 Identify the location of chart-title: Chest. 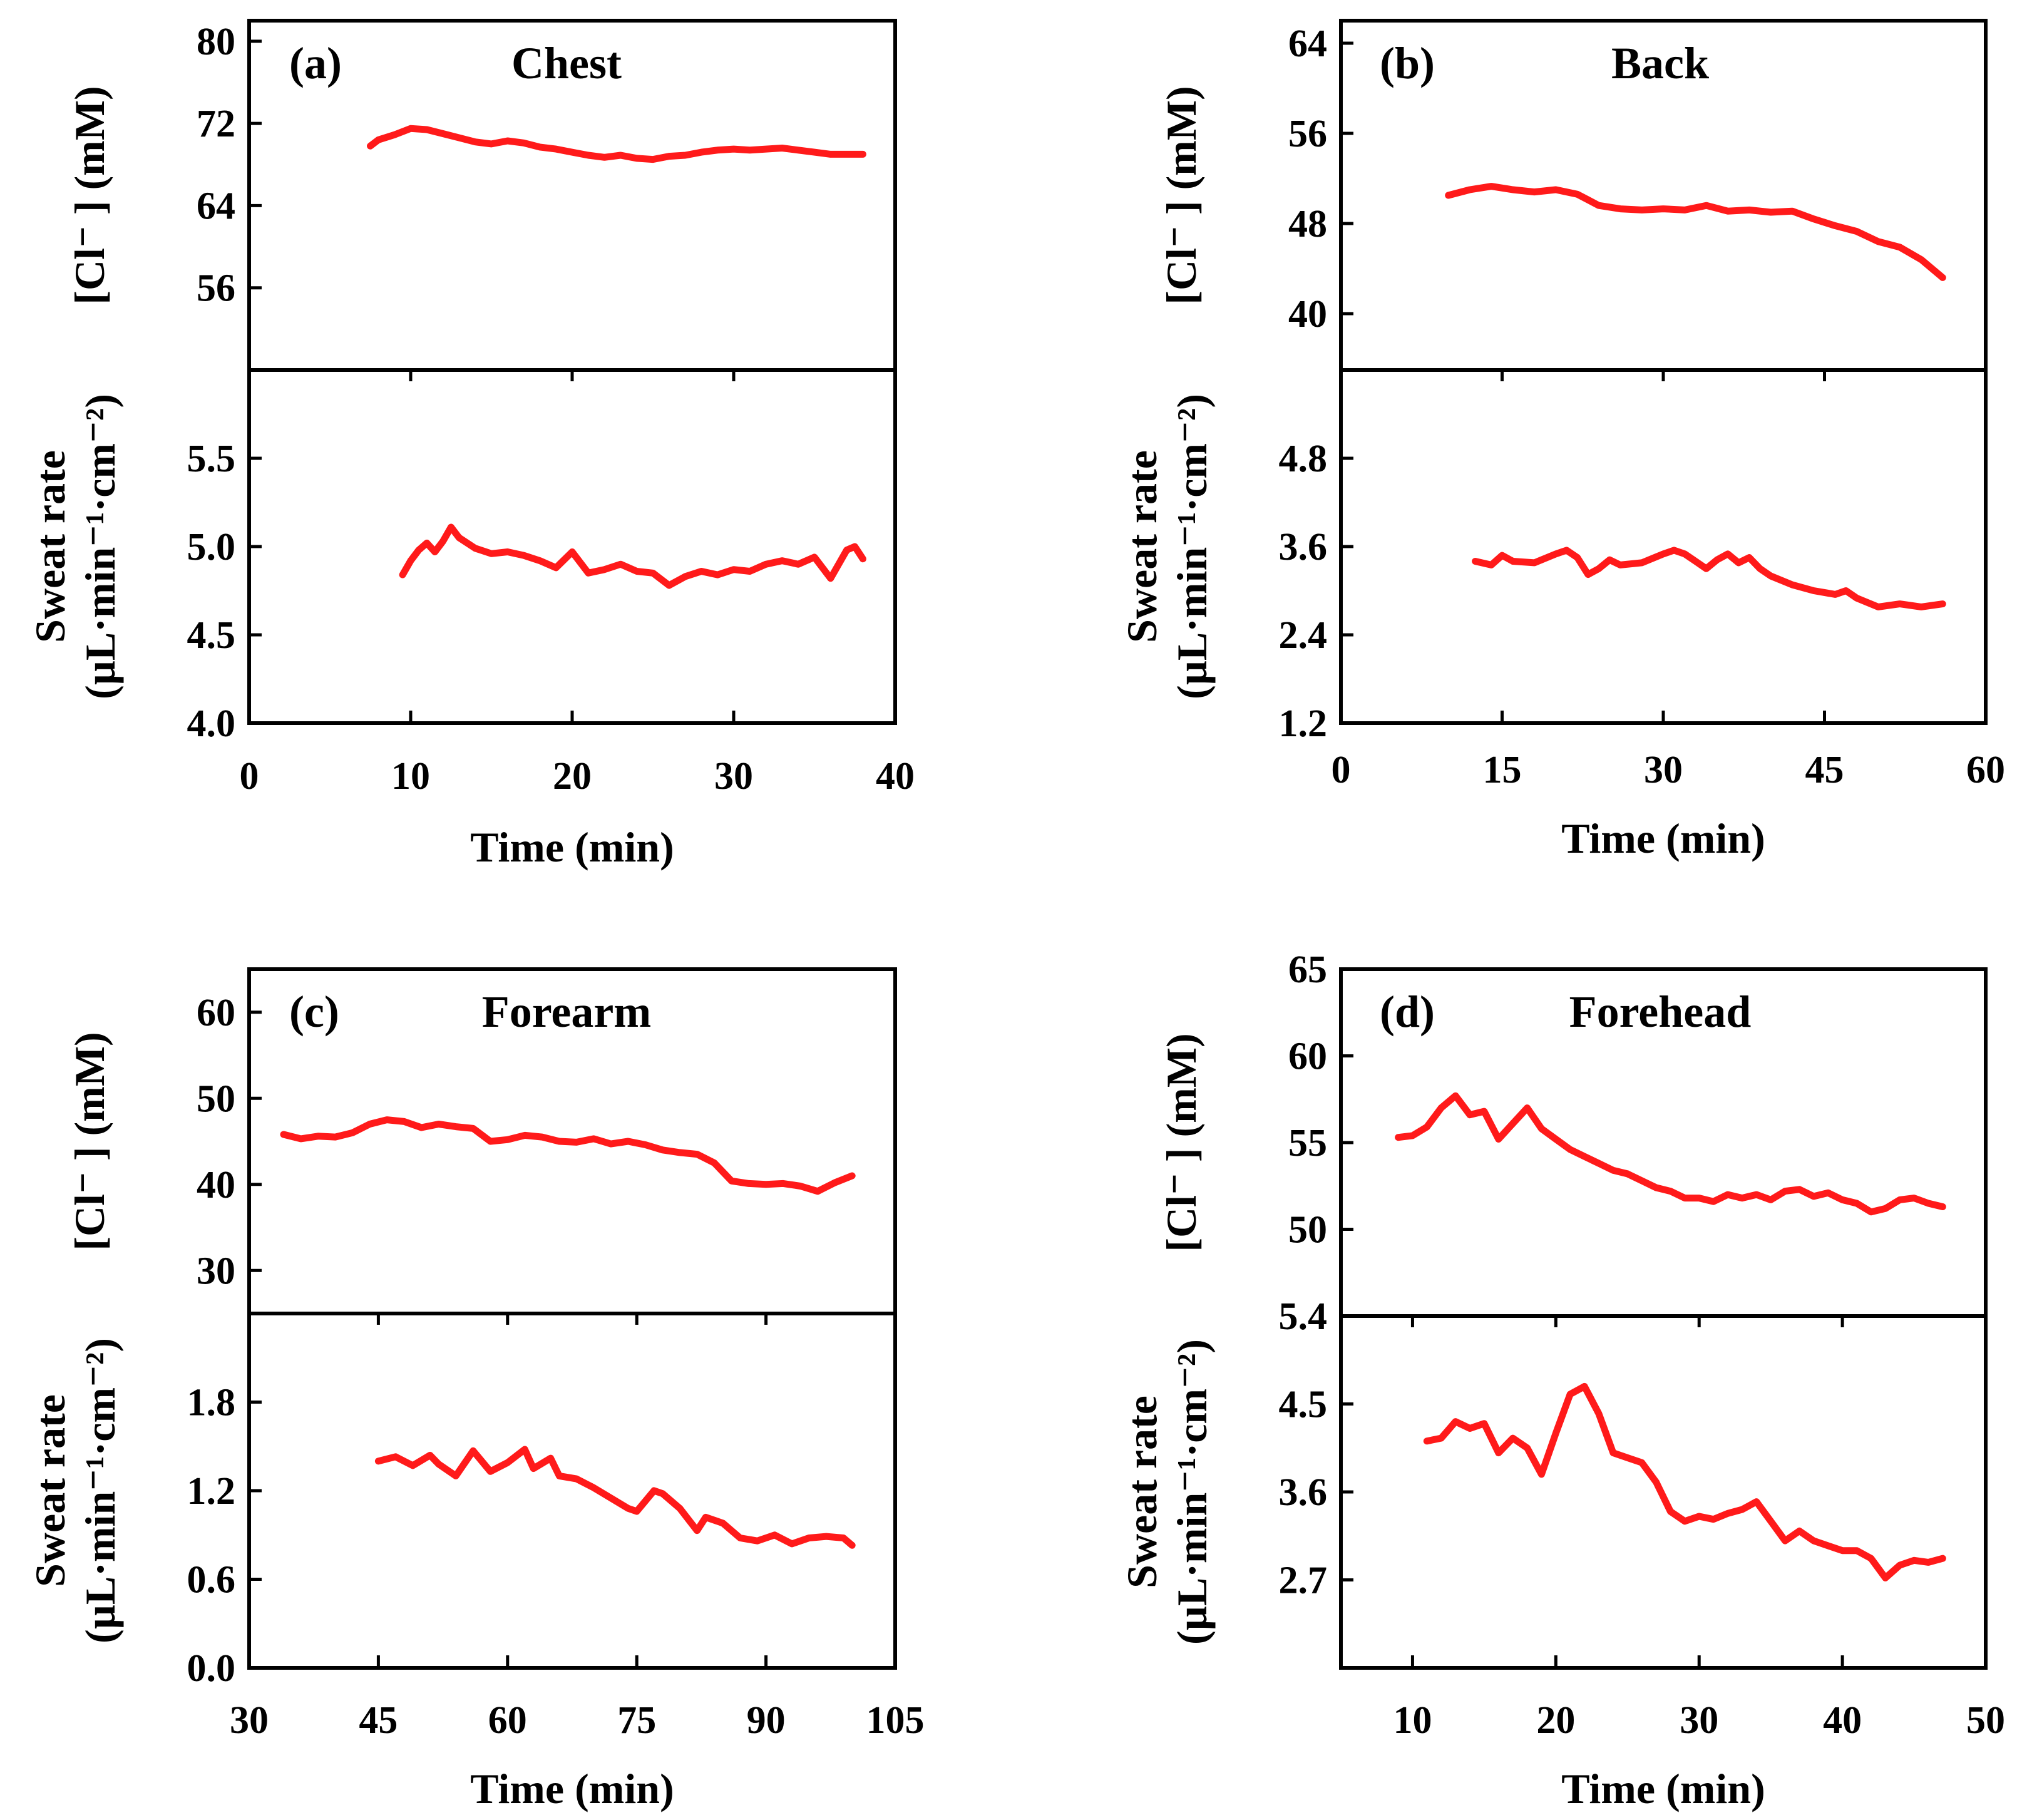
(566, 63).